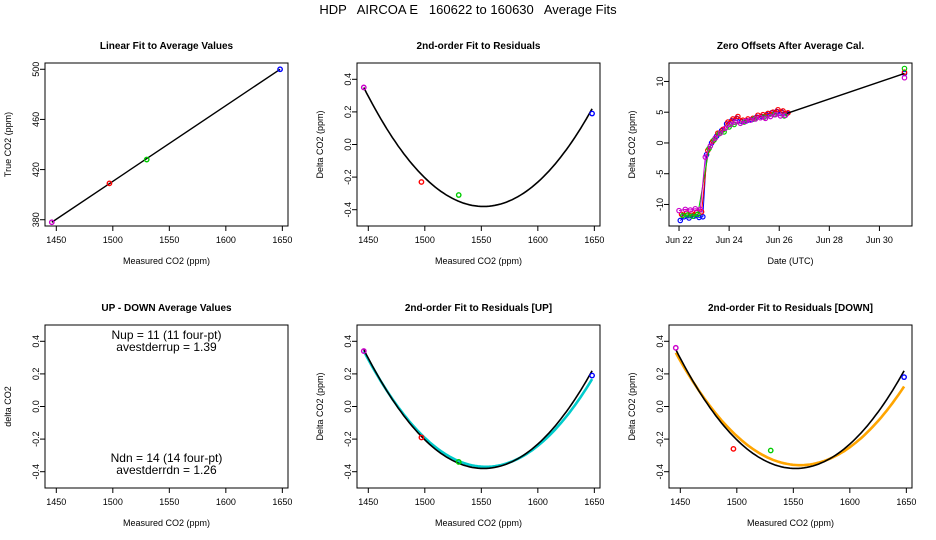 The width and height of the screenshot is (936, 540). I want to click on series-line-blue, so click(733, 166).